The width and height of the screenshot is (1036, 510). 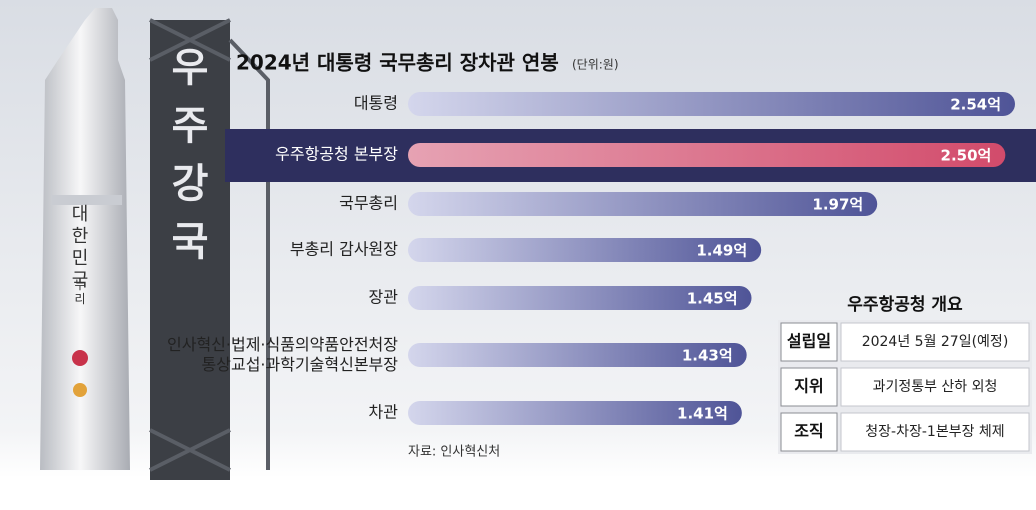 What do you see at coordinates (707, 356) in the screenshot?
I see `value-label: 1.43억` at bounding box center [707, 356].